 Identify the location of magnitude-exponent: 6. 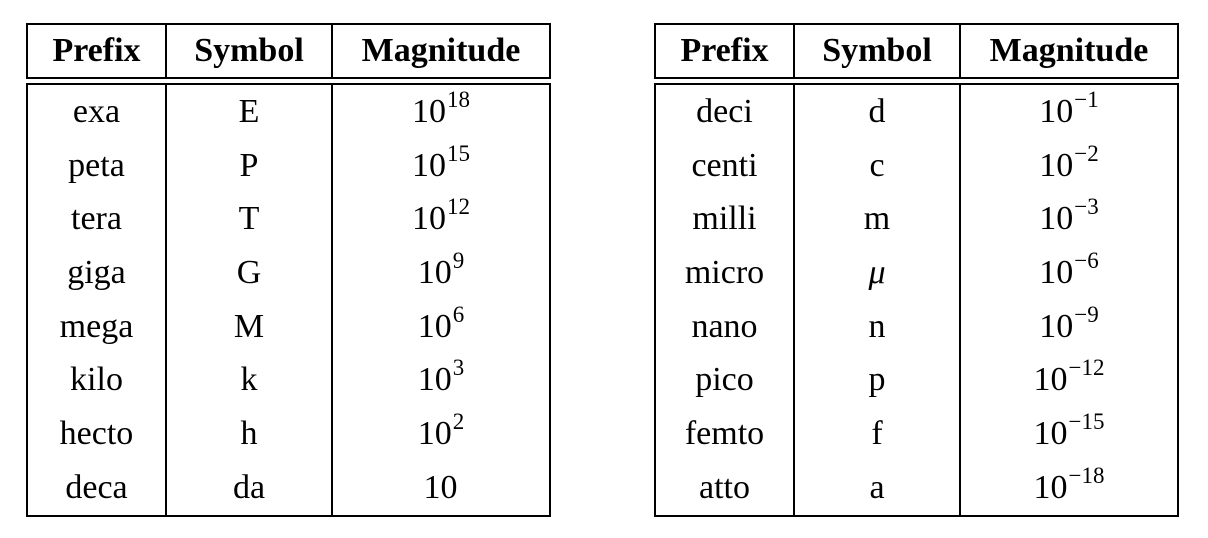
(458, 314).